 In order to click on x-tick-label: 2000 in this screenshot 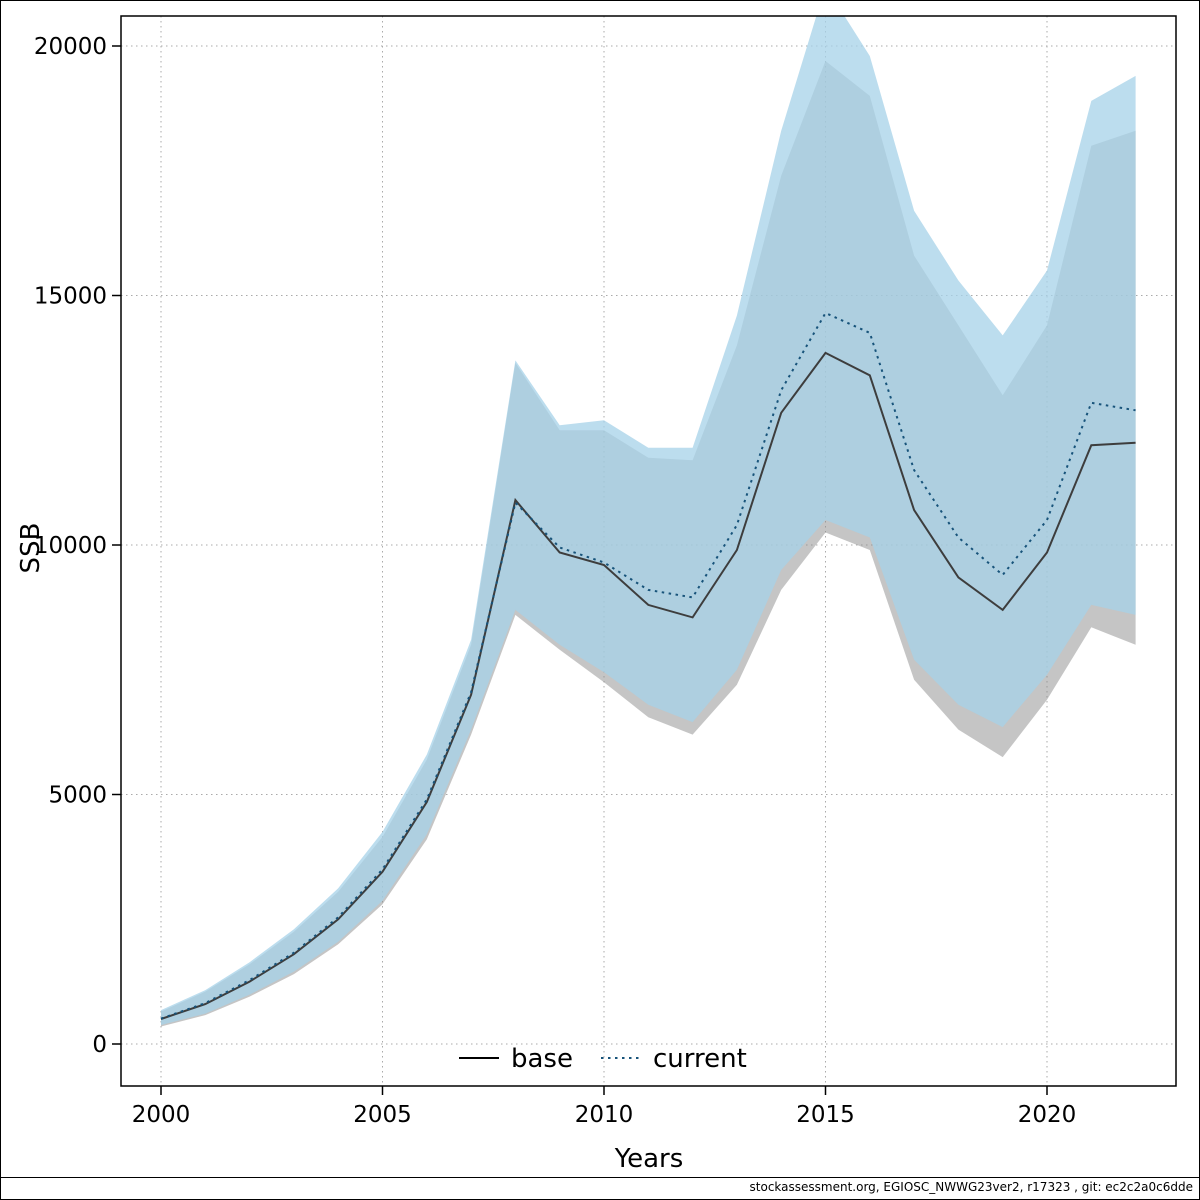, I will do `click(161, 1115)`.